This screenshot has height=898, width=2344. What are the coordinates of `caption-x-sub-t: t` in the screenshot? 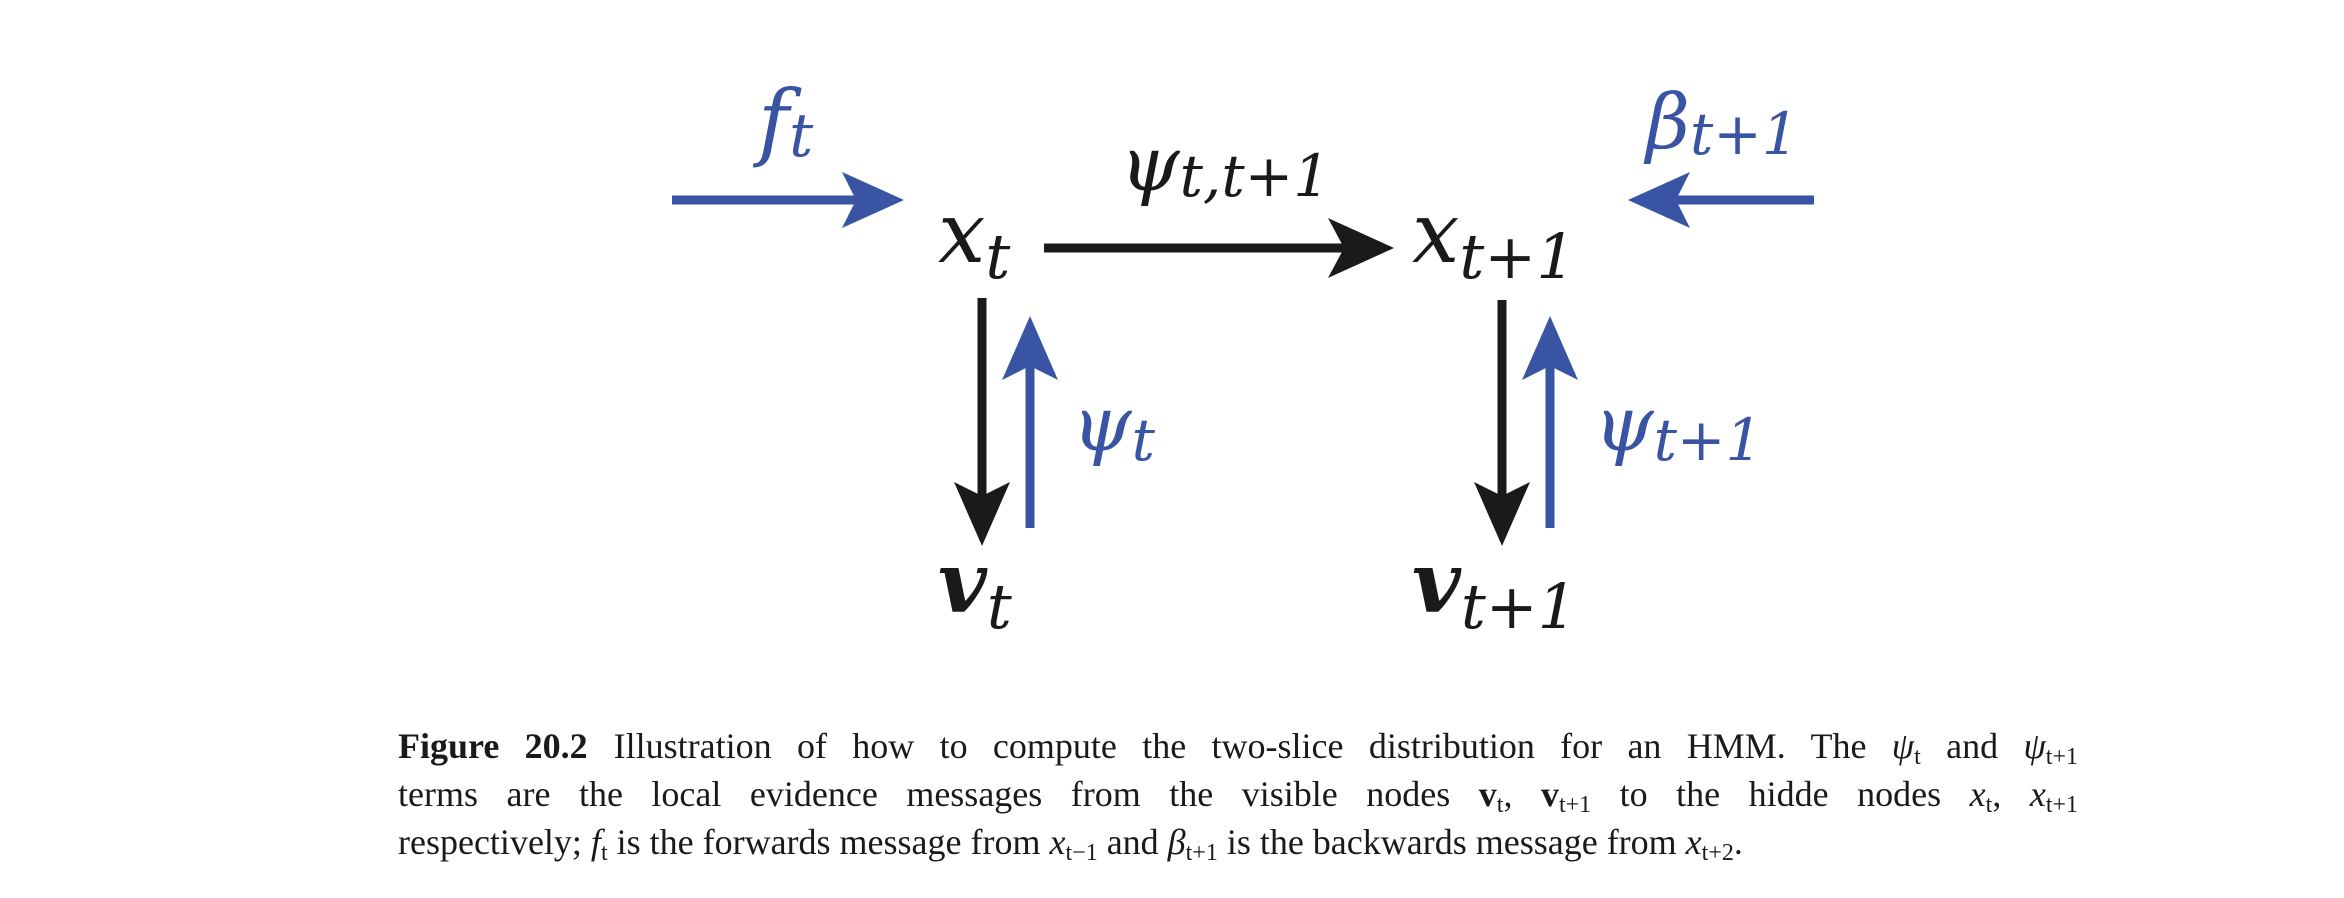 It's located at (1989, 805).